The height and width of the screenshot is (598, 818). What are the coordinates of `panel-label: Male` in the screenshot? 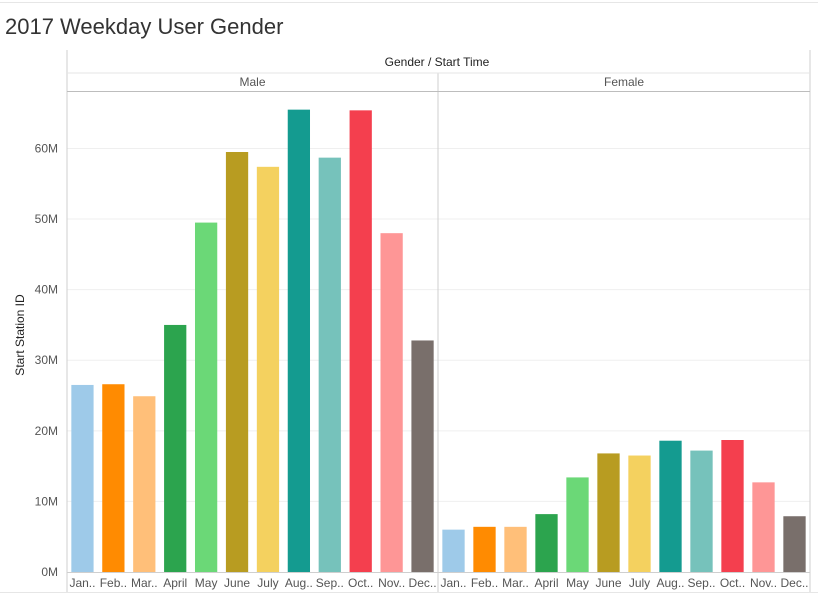 It's located at (252, 82).